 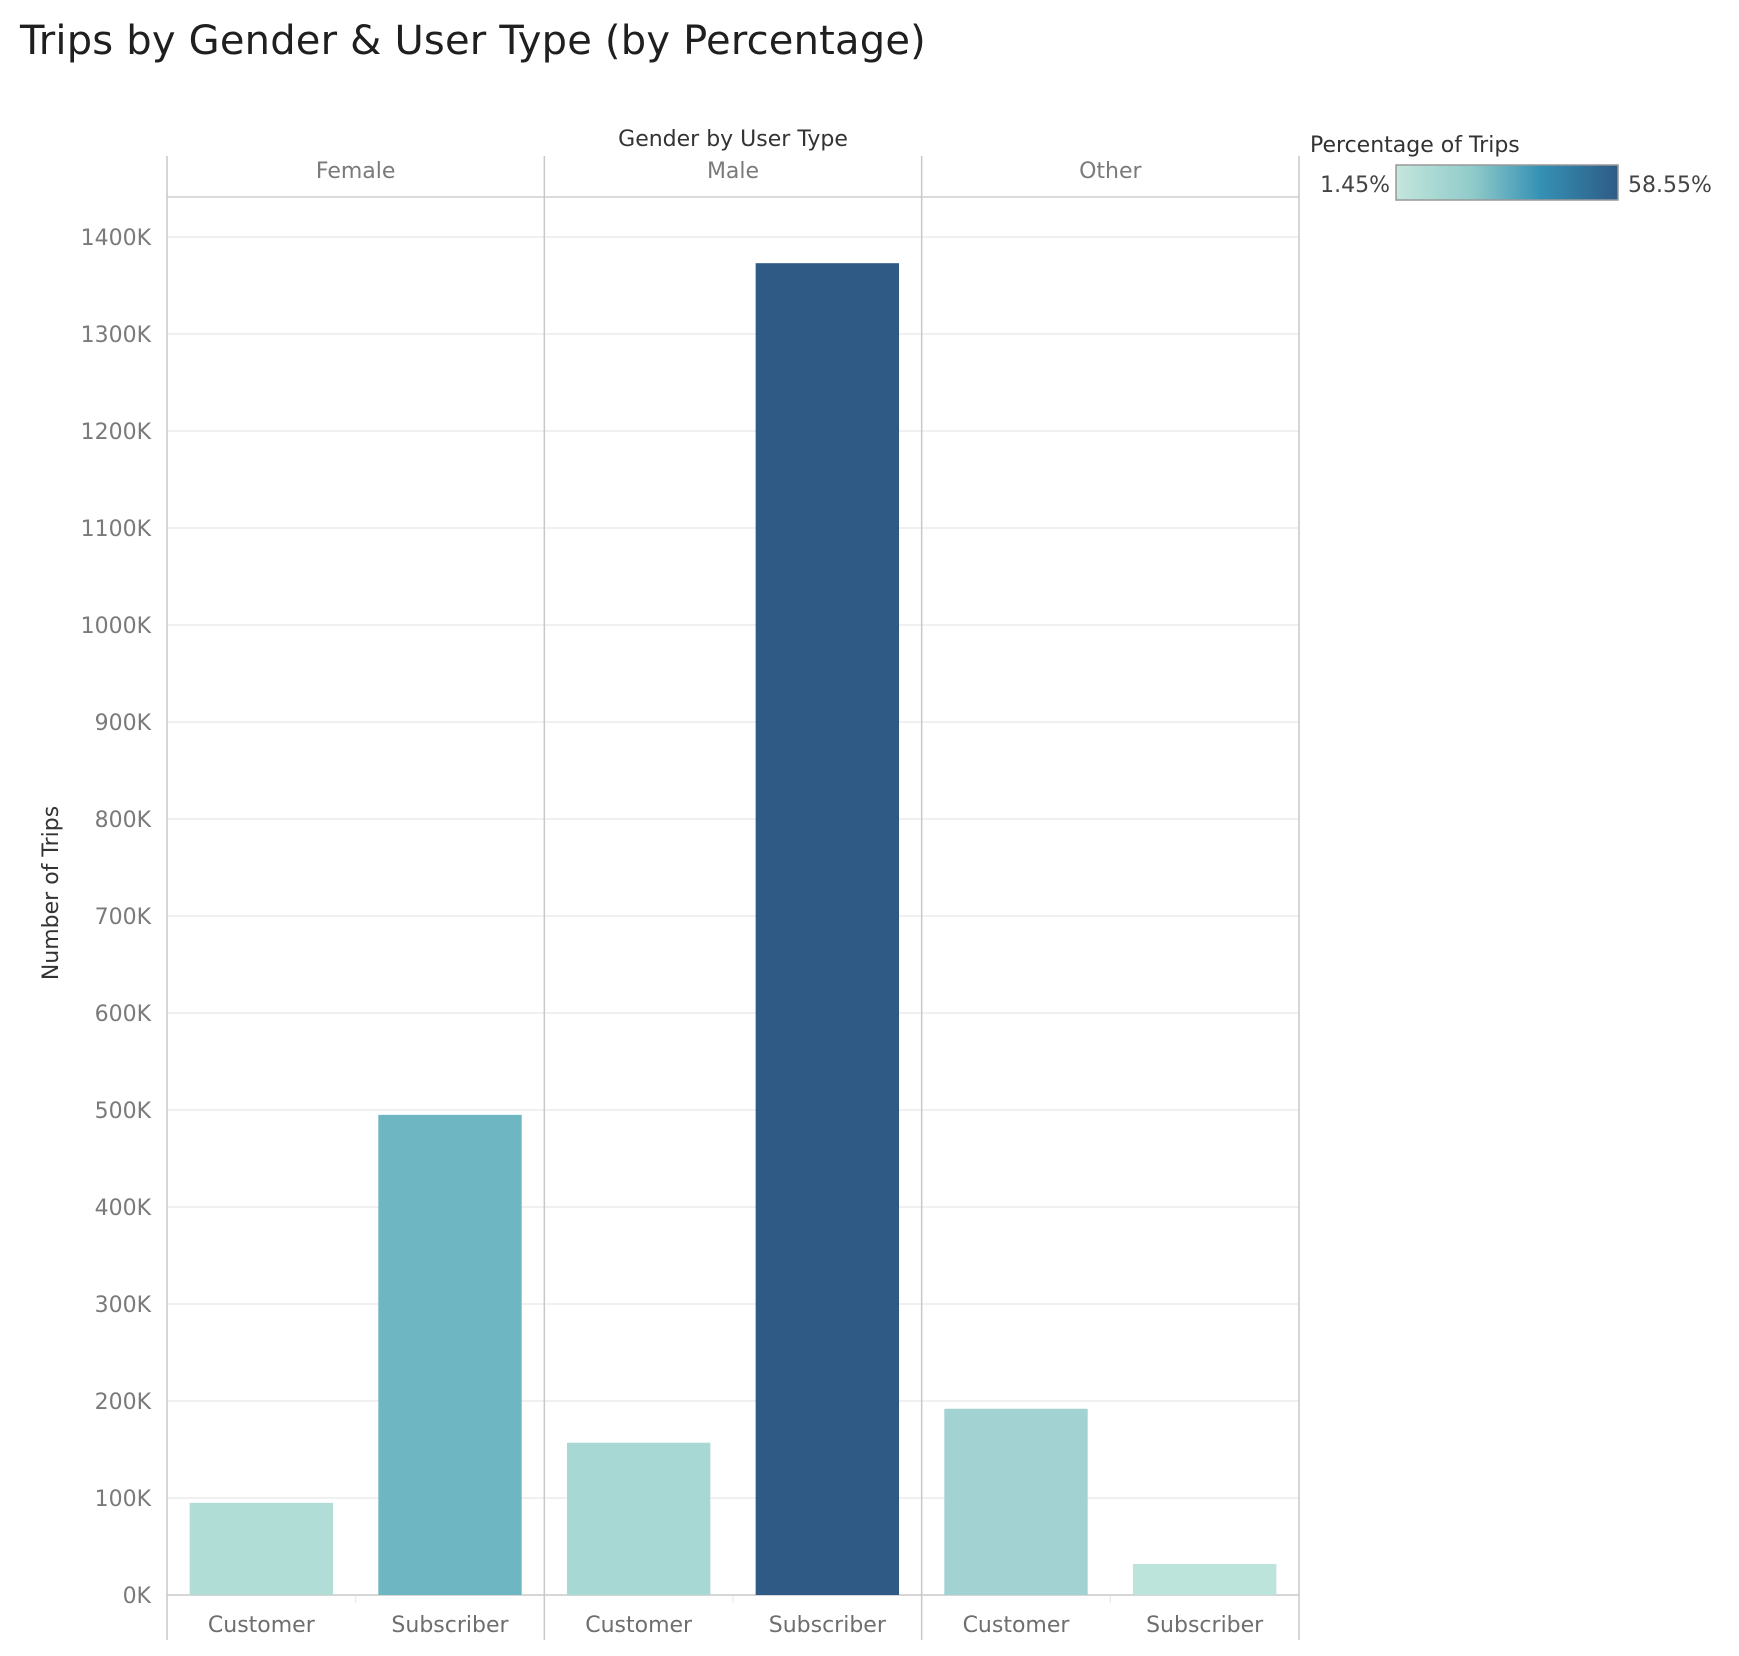 What do you see at coordinates (638, 1518) in the screenshot?
I see `bar-male-customer` at bounding box center [638, 1518].